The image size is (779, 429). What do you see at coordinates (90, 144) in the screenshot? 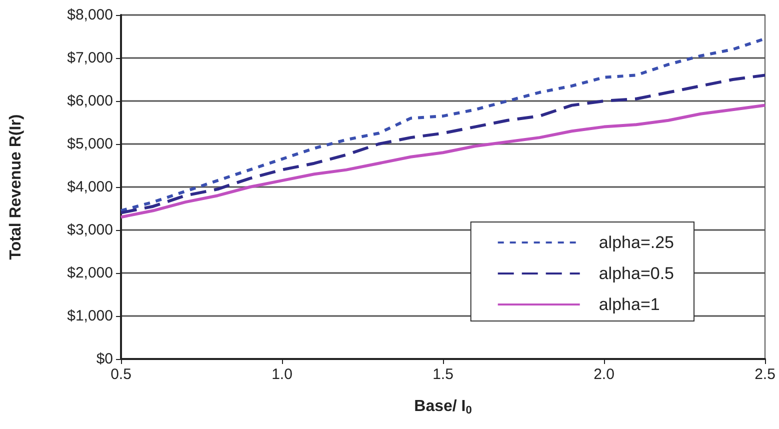
I see `y-tick-label: $5,000` at bounding box center [90, 144].